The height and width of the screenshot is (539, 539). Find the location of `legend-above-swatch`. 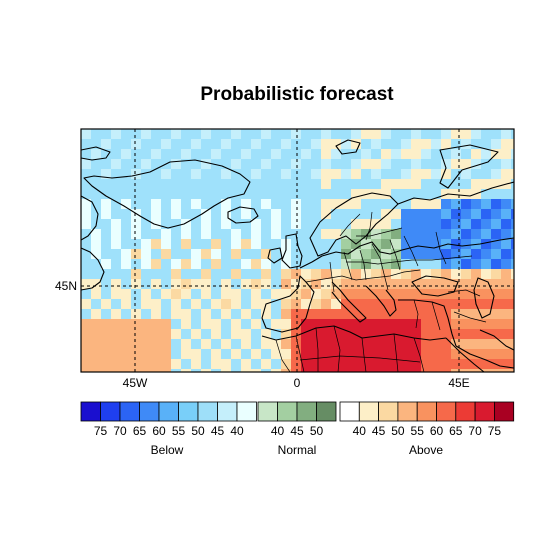

legend-above-swatch is located at coordinates (484, 411).